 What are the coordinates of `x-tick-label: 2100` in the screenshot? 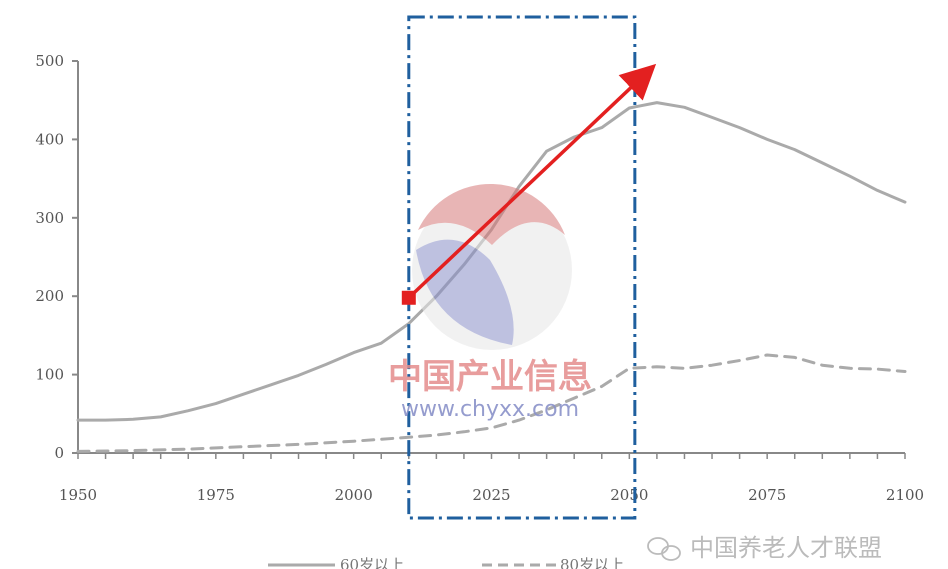 It's located at (905, 495).